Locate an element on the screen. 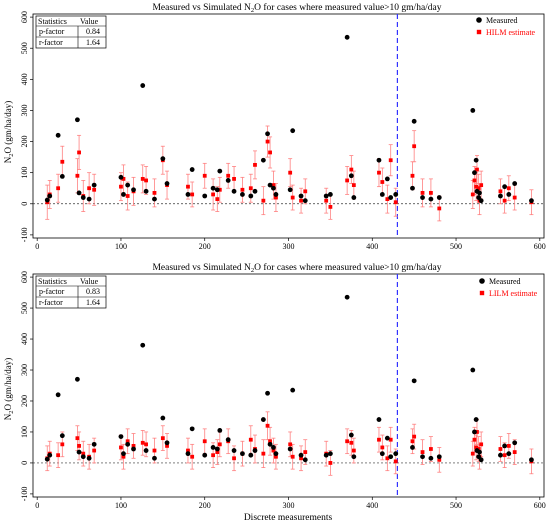 The height and width of the screenshot is (526, 550). x-tick-label: 0 is located at coordinates (37, 246).